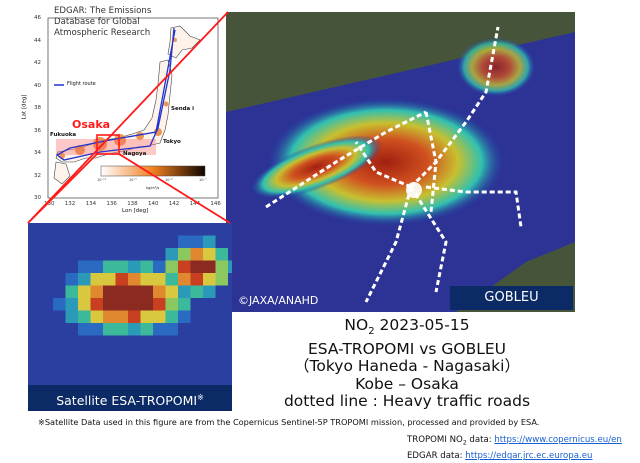 This screenshot has height=463, width=640. I want to click on y-tick-label: 30, so click(37, 198).